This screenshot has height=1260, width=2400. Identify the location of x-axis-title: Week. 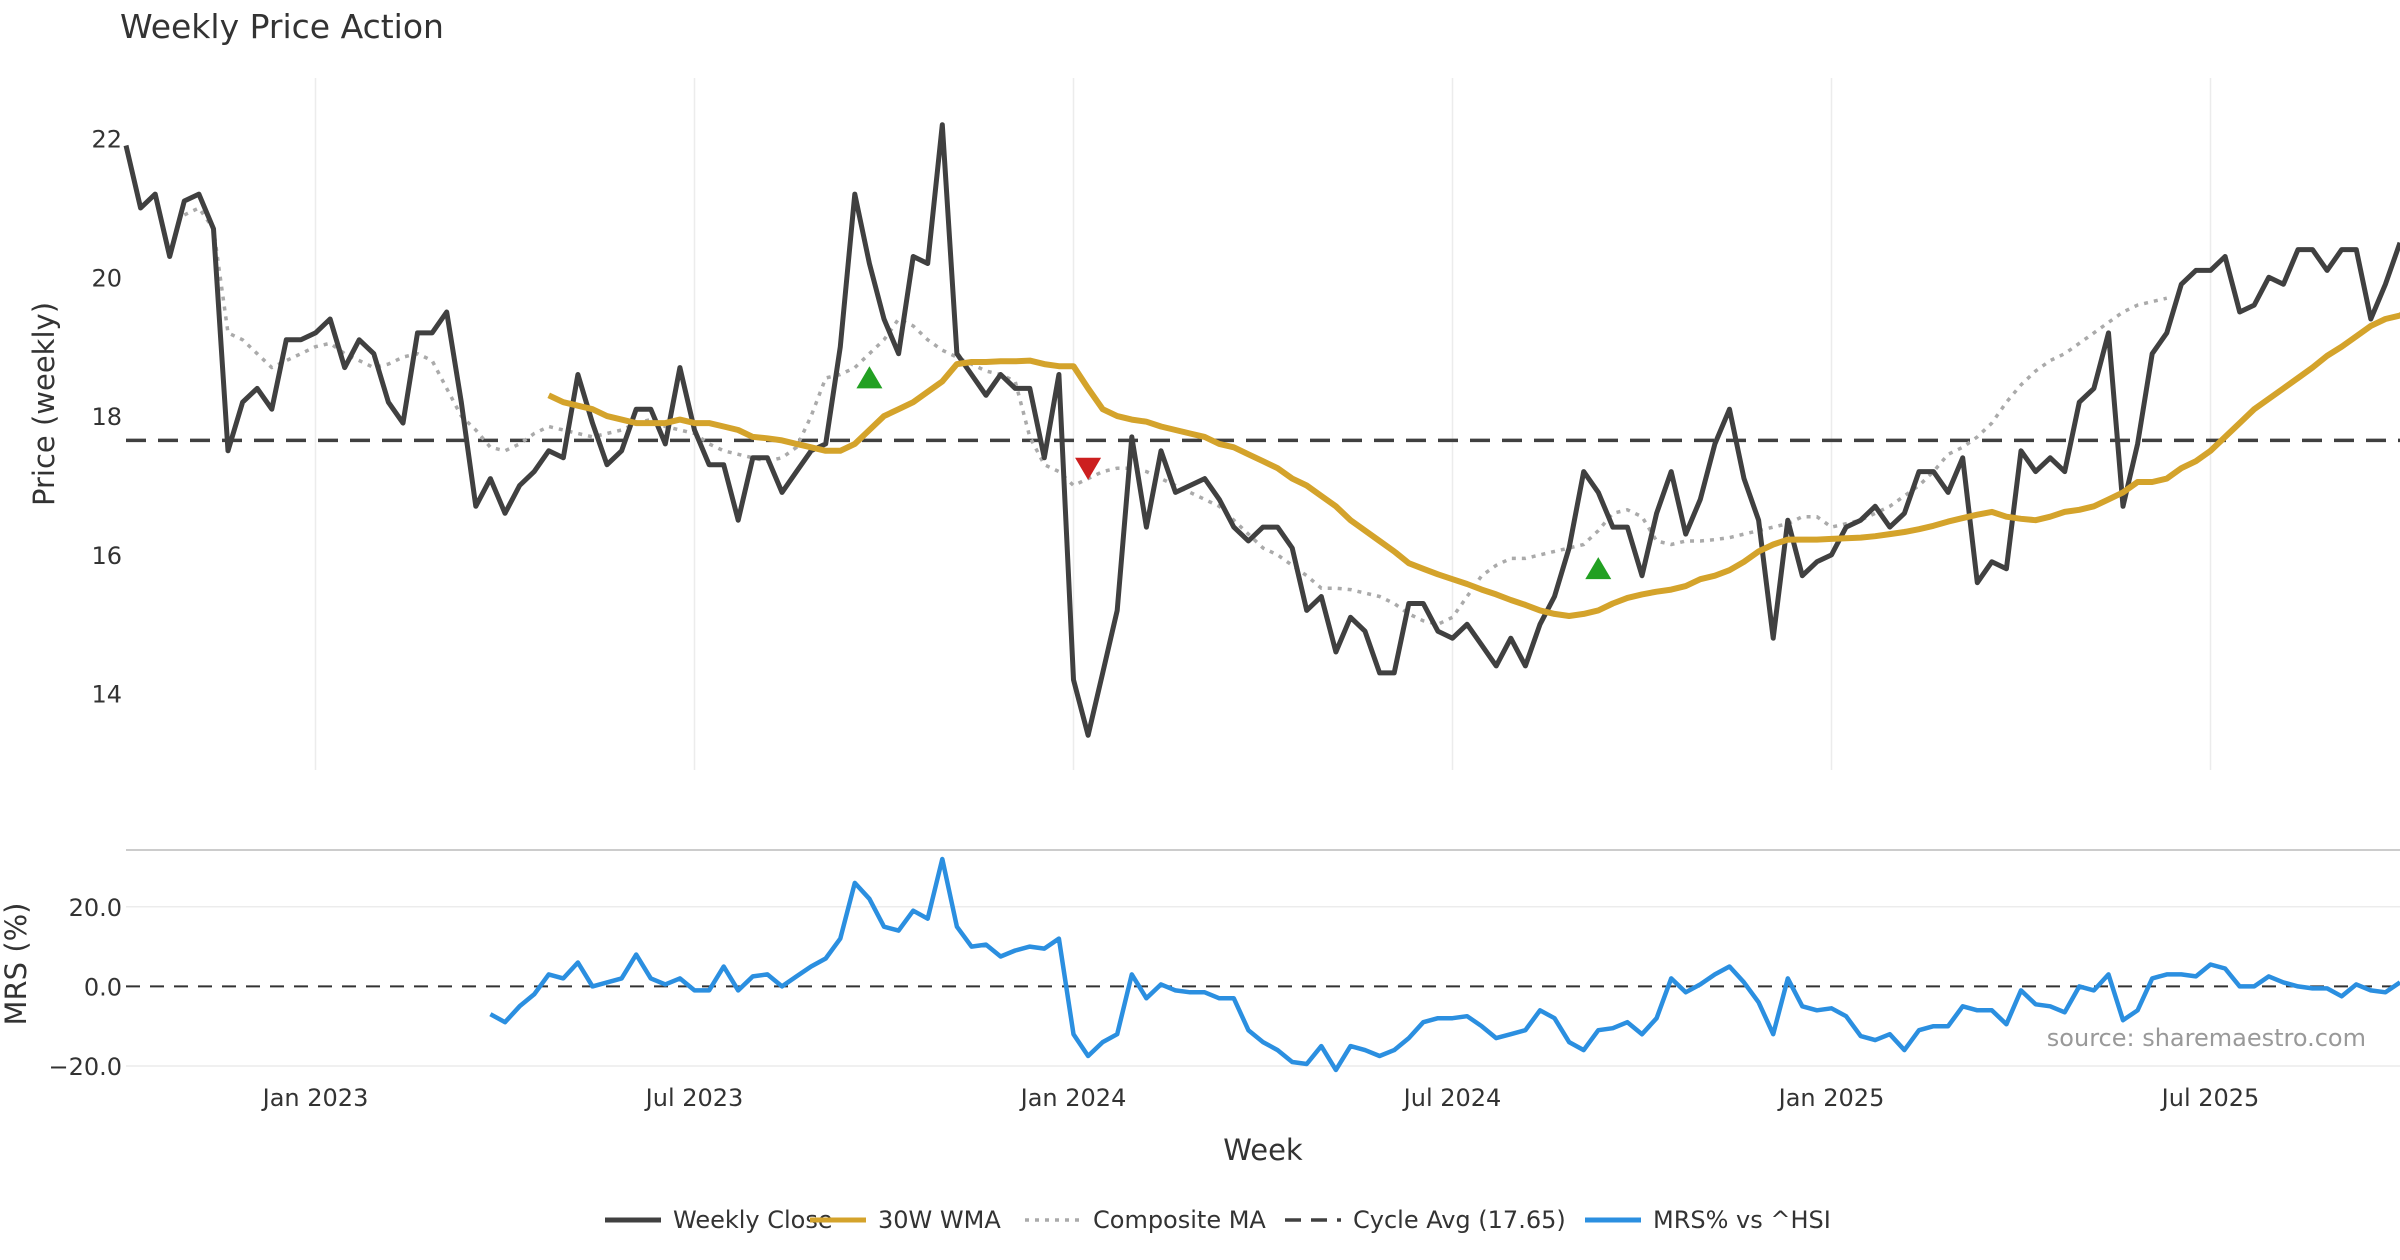
(1263, 1150).